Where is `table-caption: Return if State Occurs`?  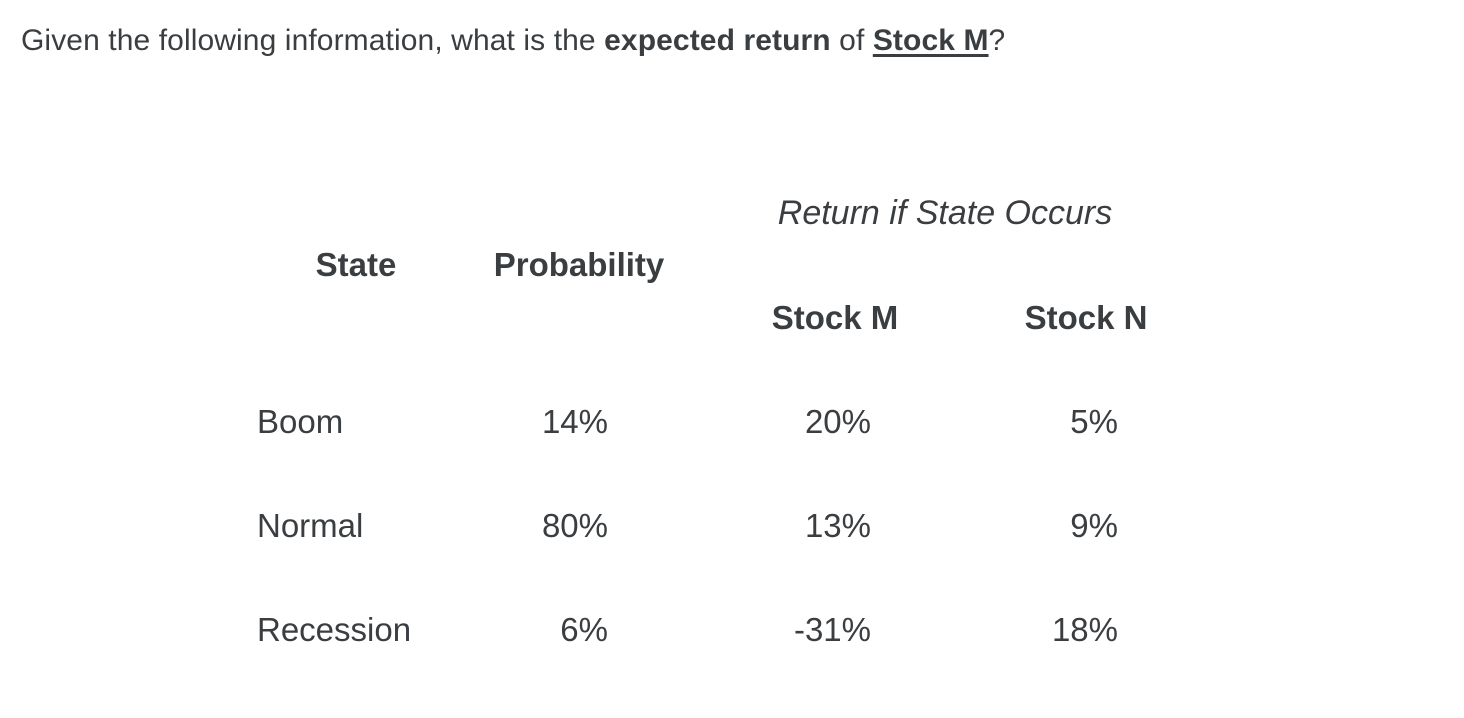 table-caption: Return if State Occurs is located at coordinates (945, 213).